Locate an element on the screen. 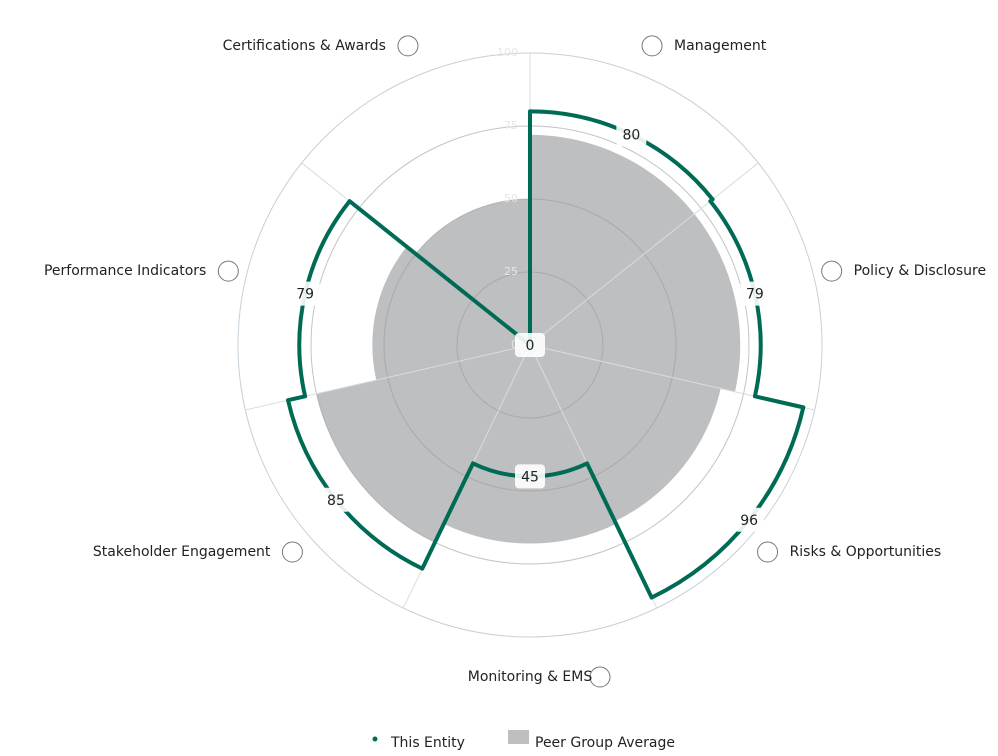 The height and width of the screenshot is (756, 998). category-label: Management is located at coordinates (720, 46).